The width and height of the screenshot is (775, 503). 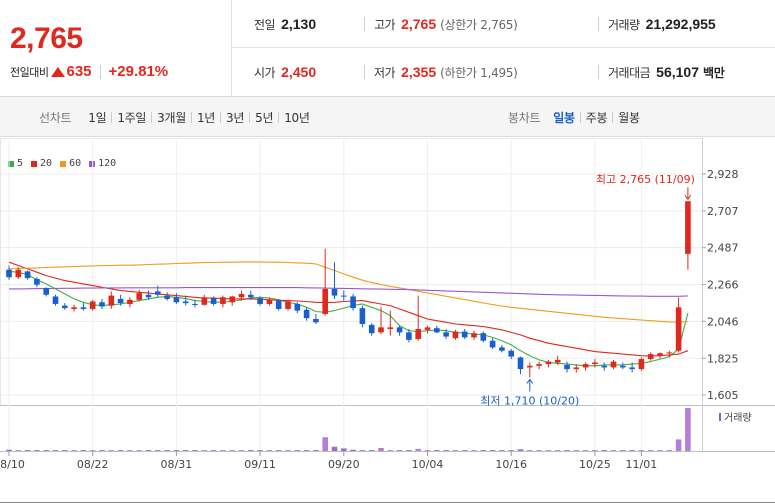 What do you see at coordinates (171, 118) in the screenshot?
I see `period-3m: 3개월` at bounding box center [171, 118].